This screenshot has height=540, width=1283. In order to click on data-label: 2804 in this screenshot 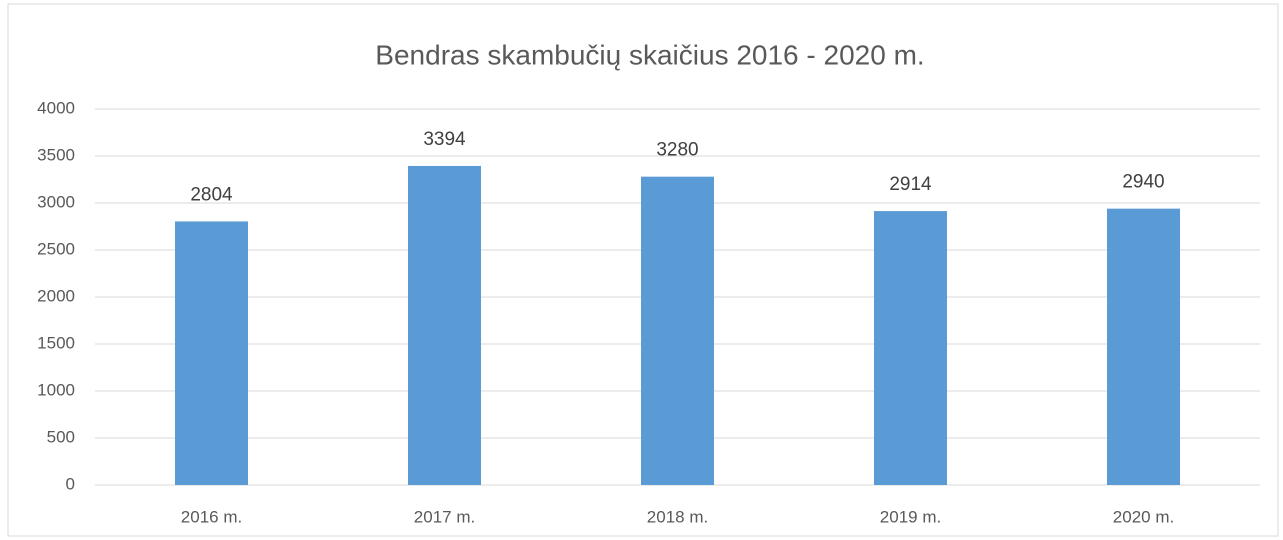, I will do `click(211, 194)`.